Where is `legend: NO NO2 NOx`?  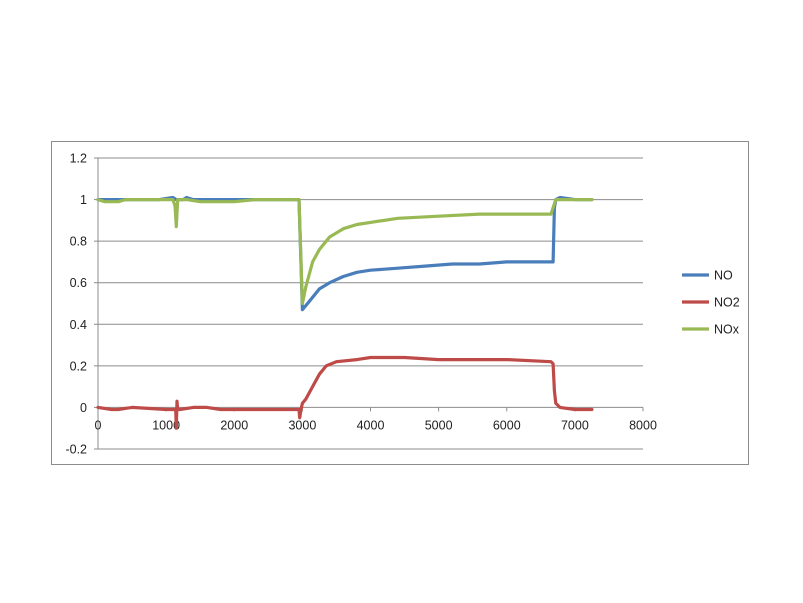
legend: NO NO2 NOx is located at coordinates (711, 303).